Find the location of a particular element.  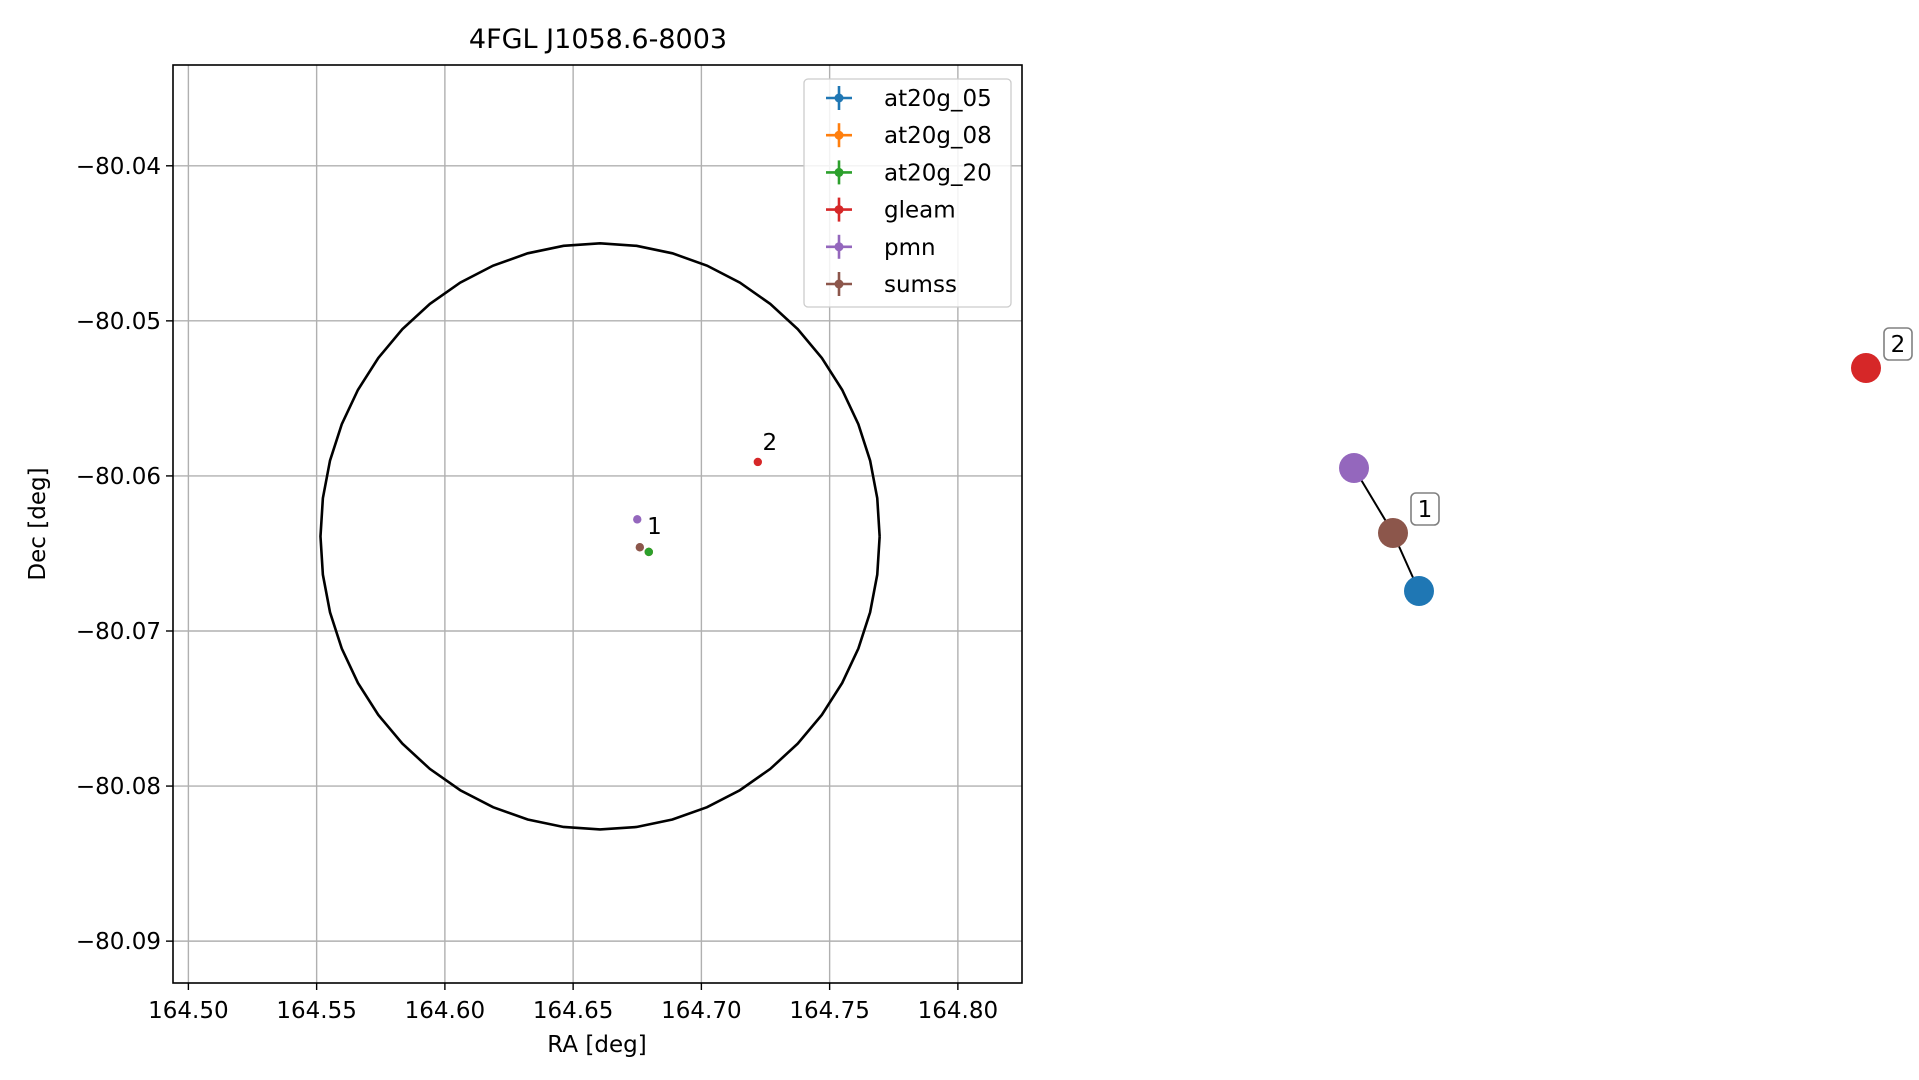

x-tick-label: 164.50 is located at coordinates (188, 1011).